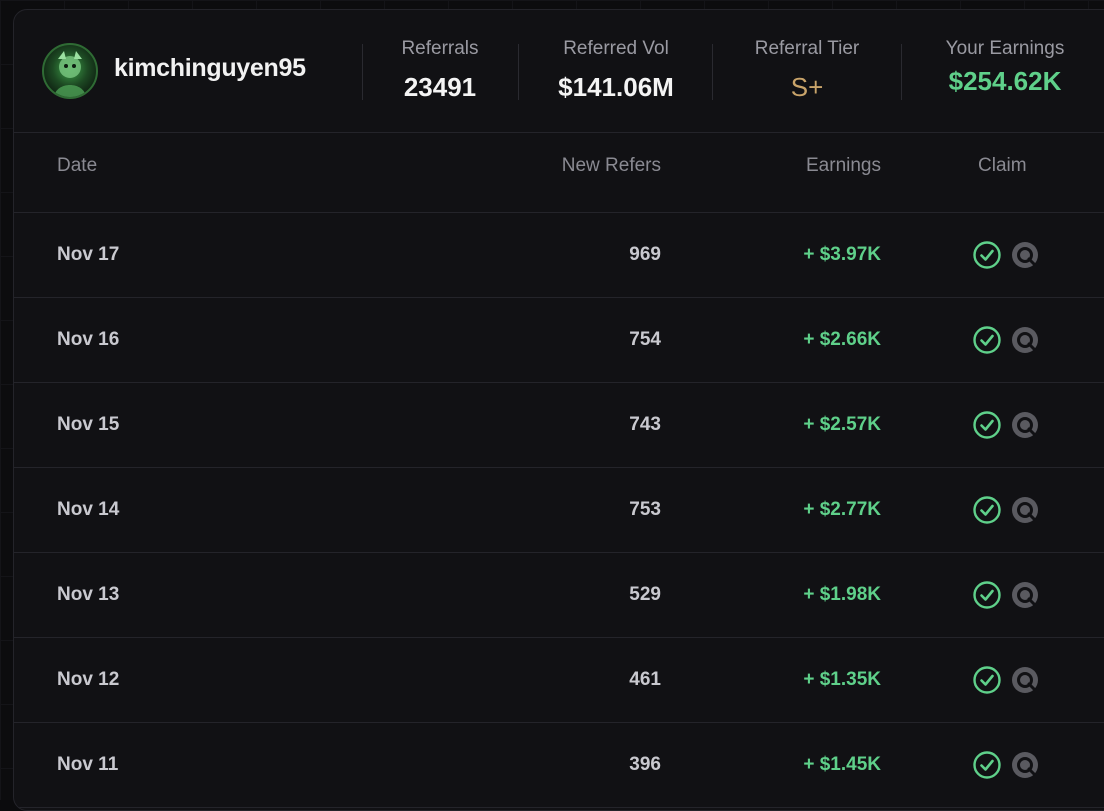  Describe the element at coordinates (842, 510) in the screenshot. I see `row-earnings: + $2.77K` at that location.